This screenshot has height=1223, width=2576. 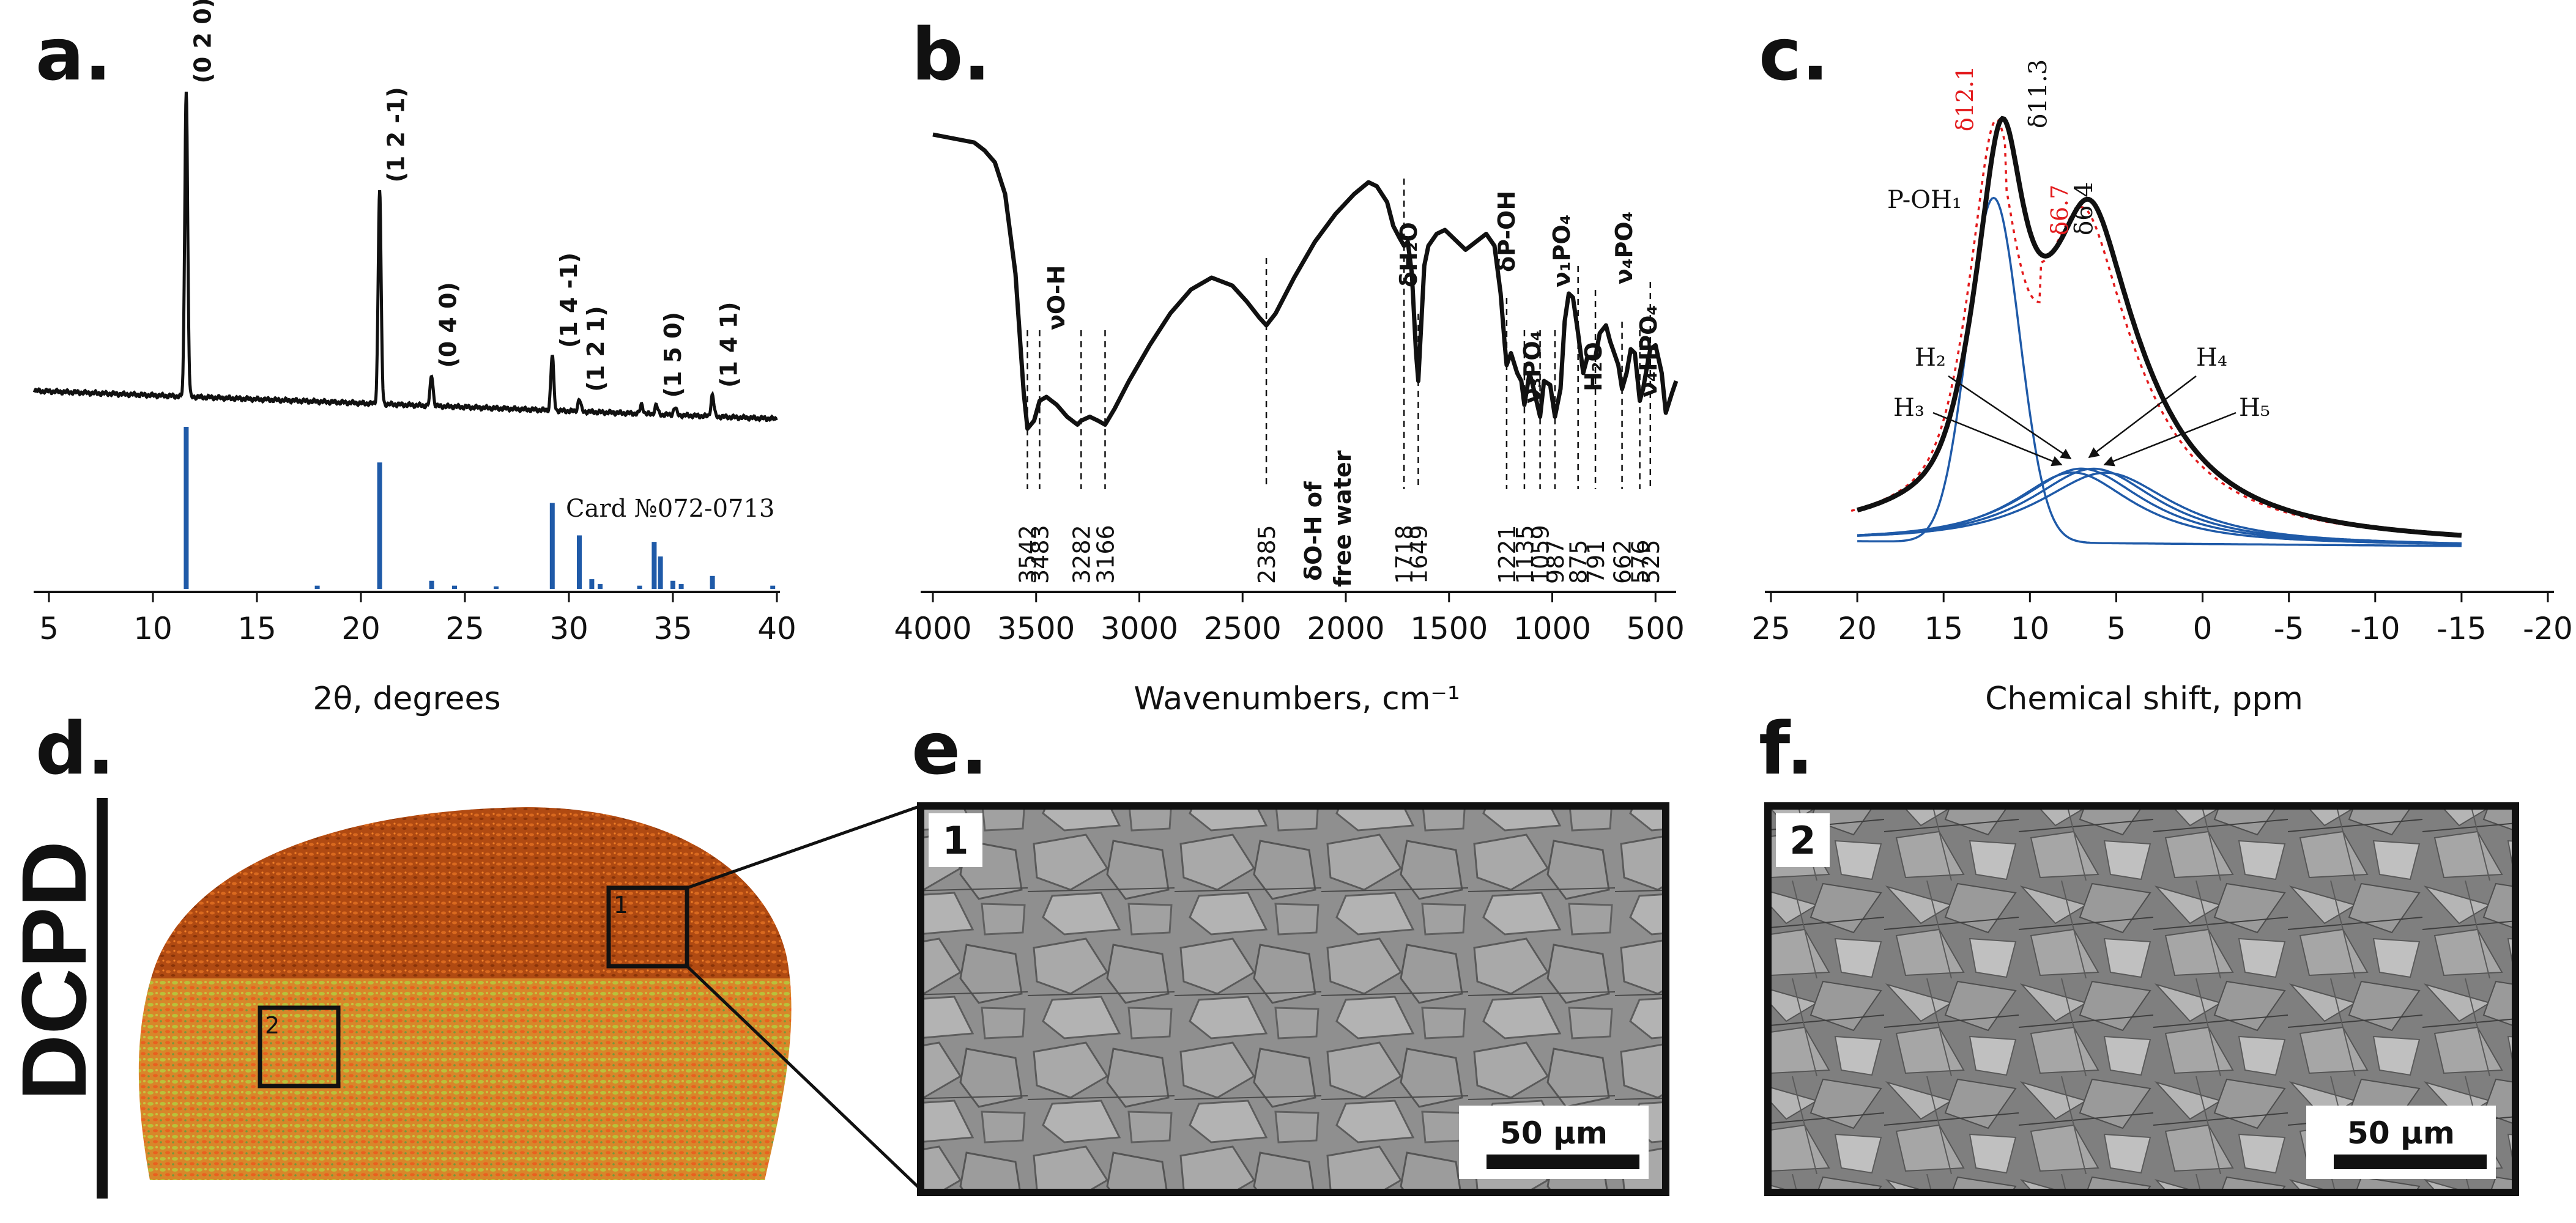 I want to click on wavenumber-label: 875, so click(x=1578, y=561).